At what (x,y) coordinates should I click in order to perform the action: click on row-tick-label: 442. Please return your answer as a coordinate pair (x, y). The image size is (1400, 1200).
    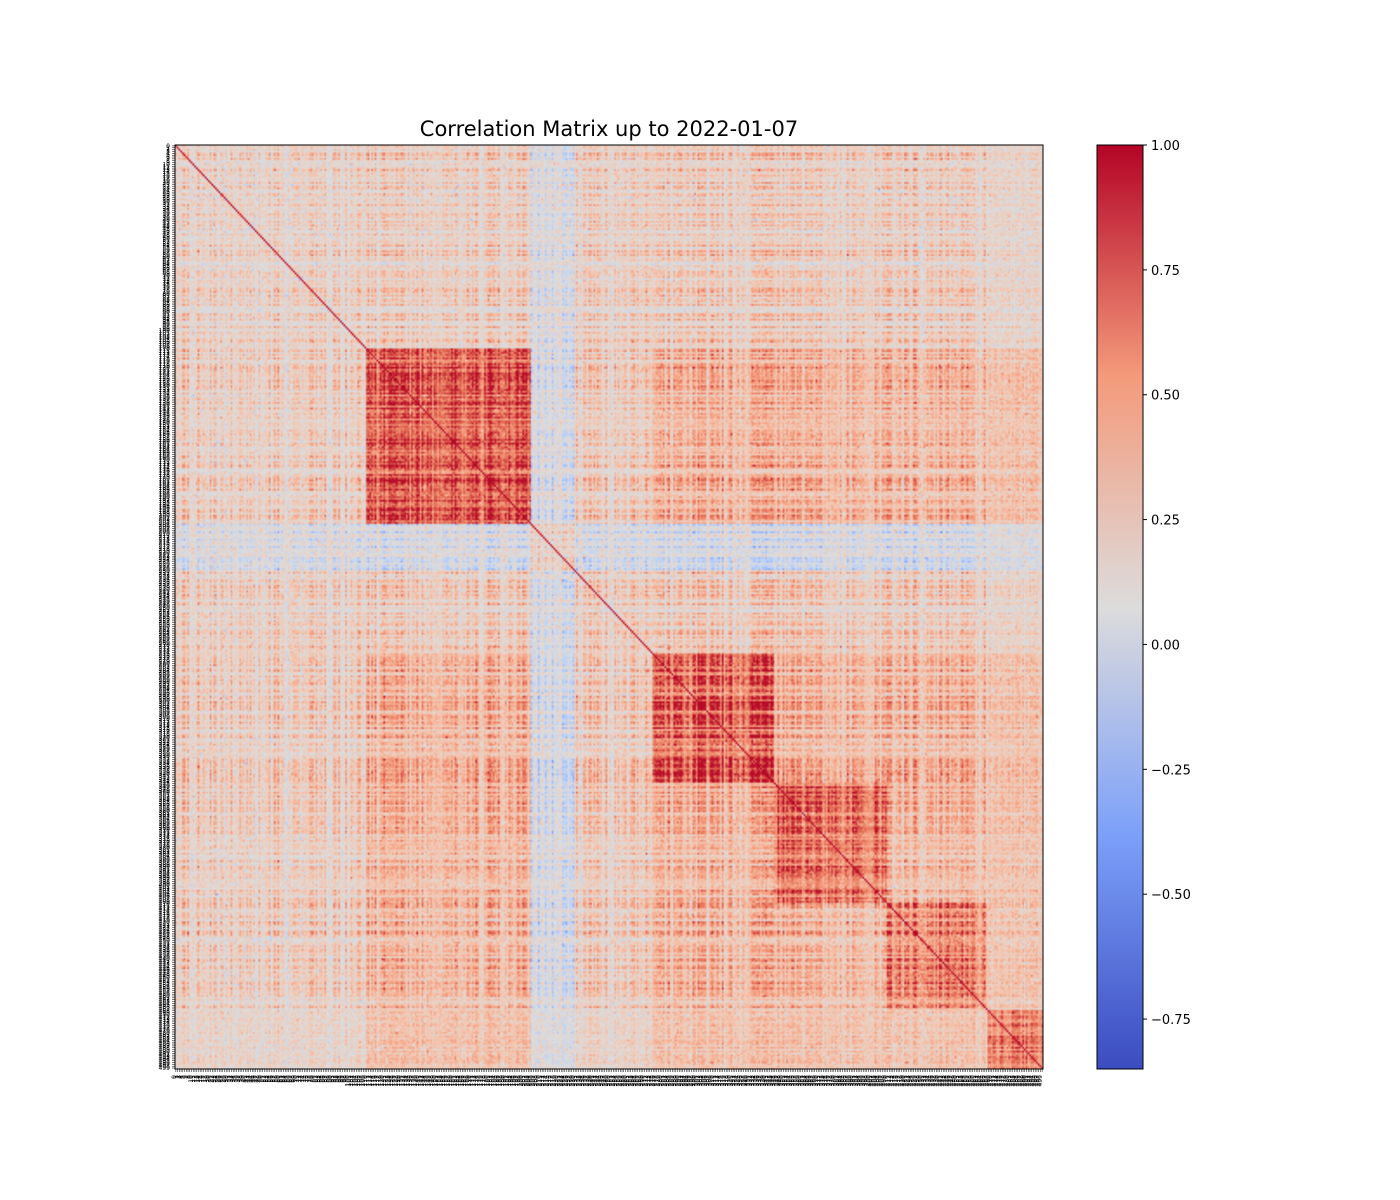
    Looking at the image, I should click on (165, 963).